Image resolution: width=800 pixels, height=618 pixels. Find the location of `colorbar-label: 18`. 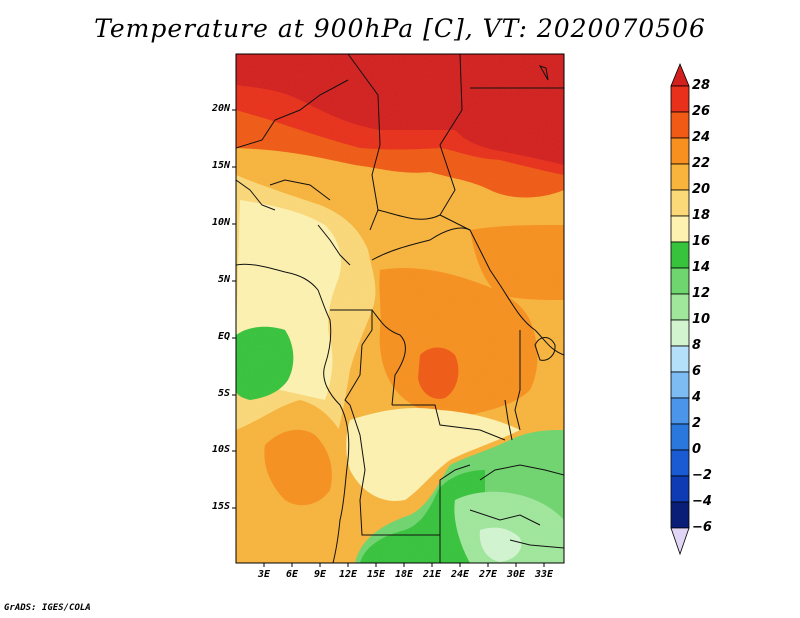

colorbar-label: 18 is located at coordinates (701, 215).